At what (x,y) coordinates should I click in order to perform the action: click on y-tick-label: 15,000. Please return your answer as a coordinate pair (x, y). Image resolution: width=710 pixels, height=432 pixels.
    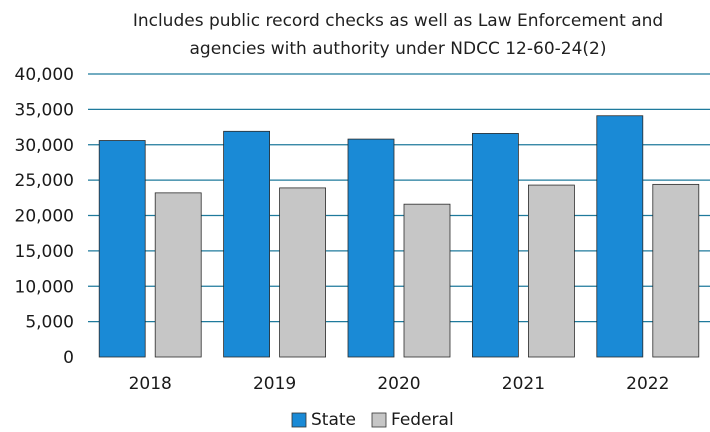
    Looking at the image, I should click on (44, 252).